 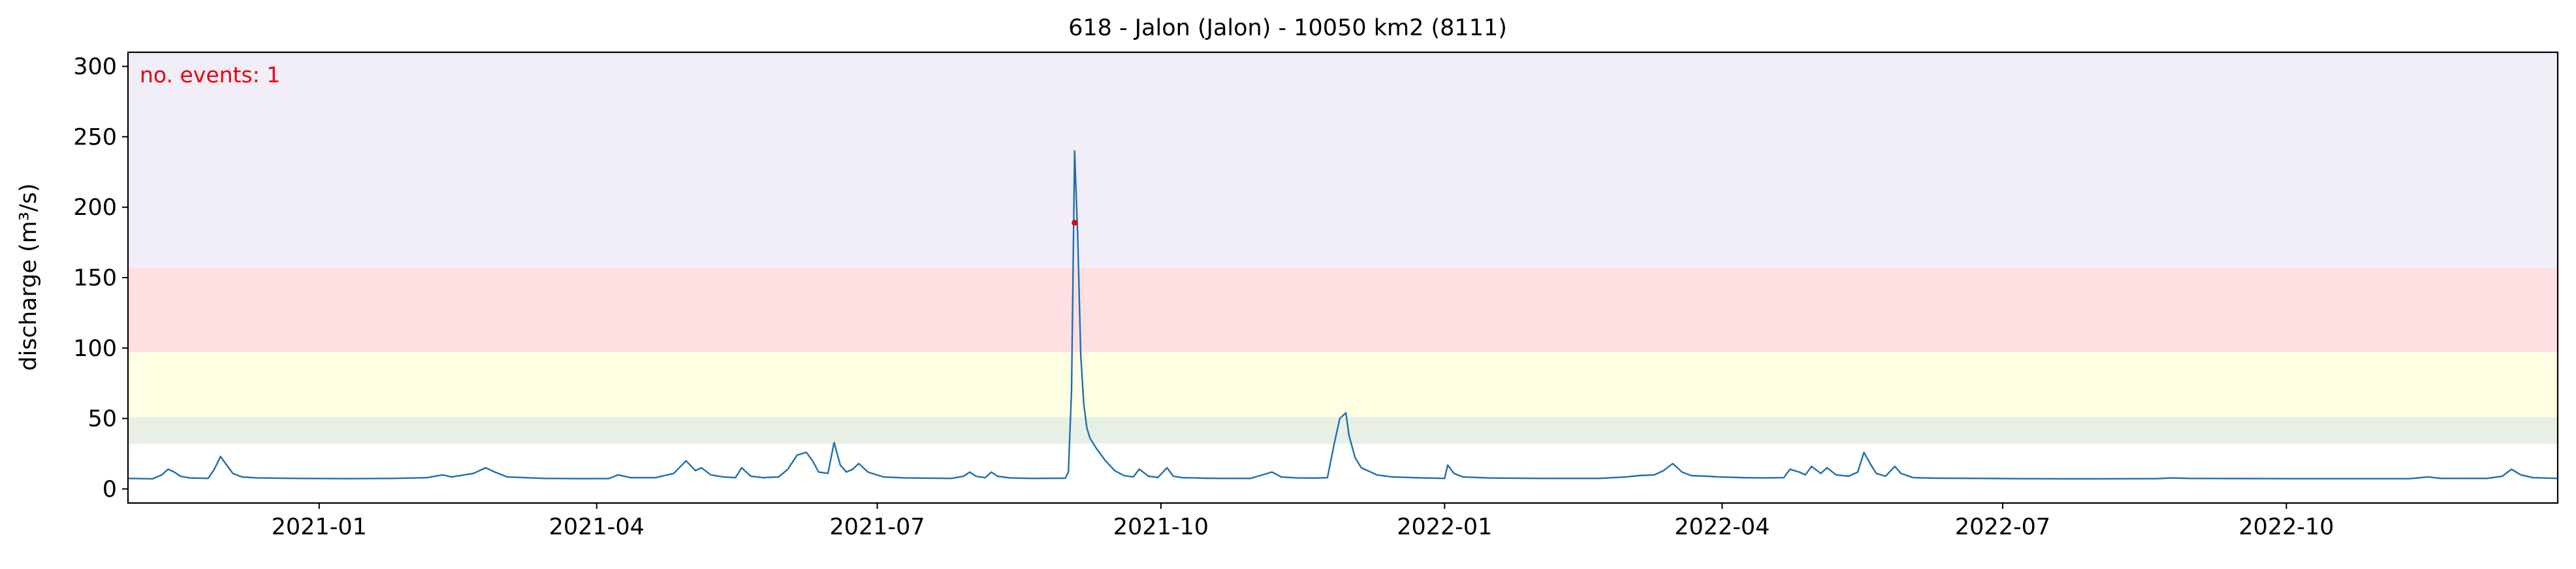 I want to click on x-tick-label: 2021-04, so click(x=597, y=527).